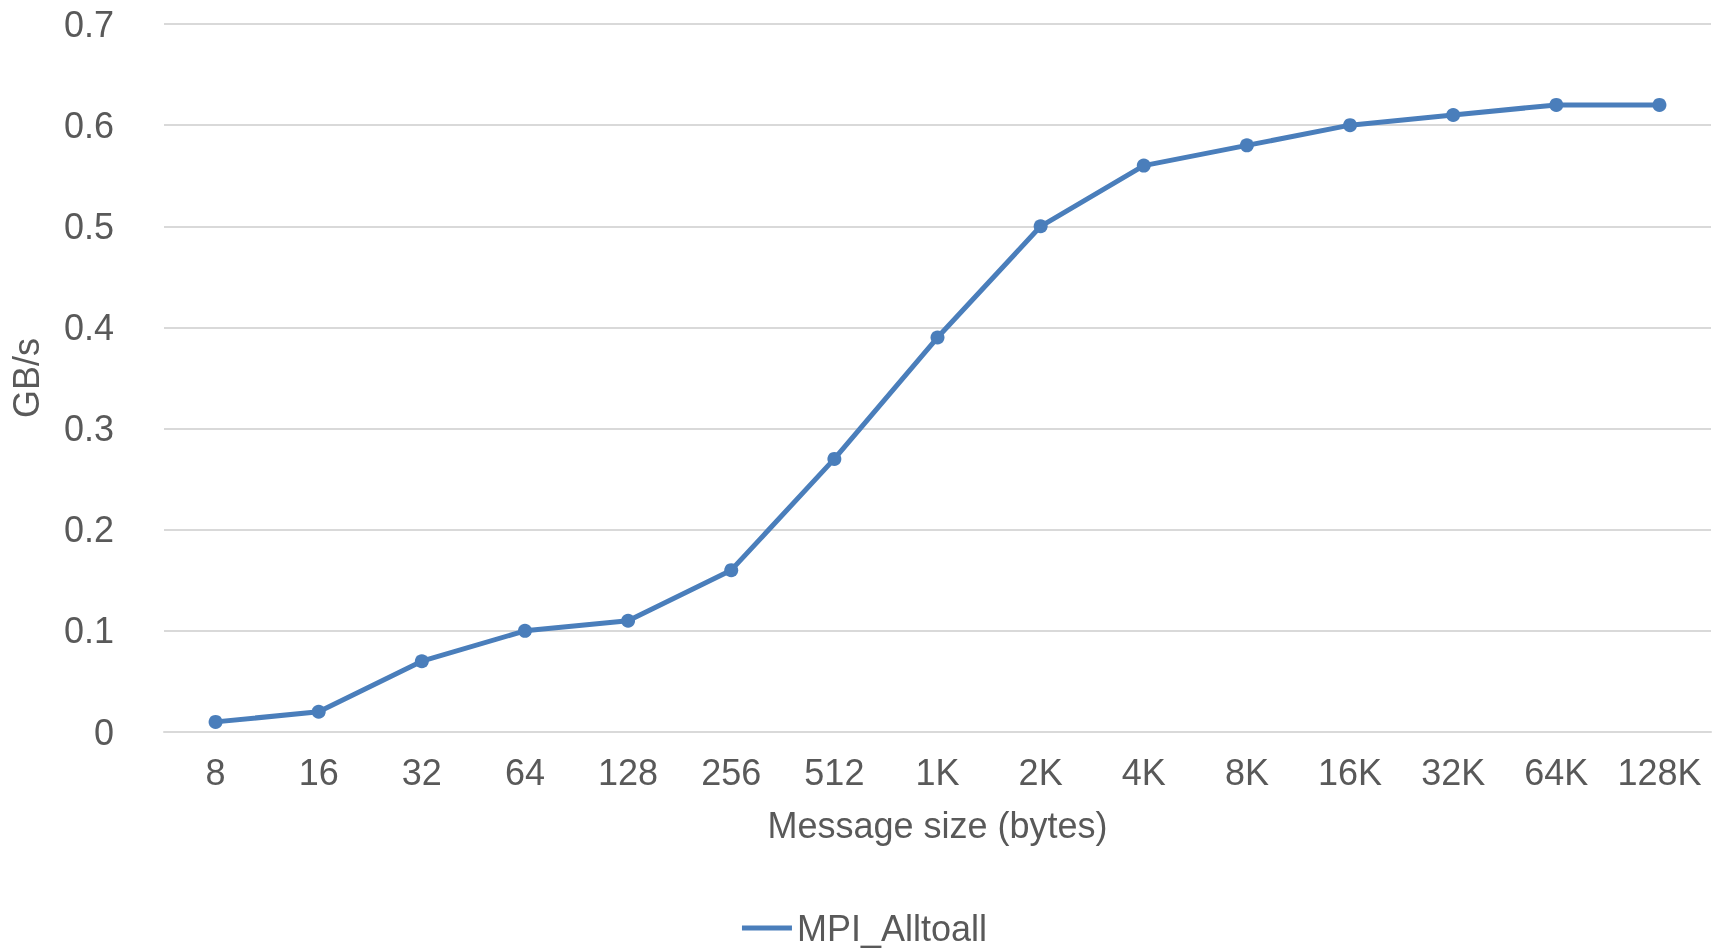  What do you see at coordinates (731, 772) in the screenshot?
I see `x-tick-label: 256` at bounding box center [731, 772].